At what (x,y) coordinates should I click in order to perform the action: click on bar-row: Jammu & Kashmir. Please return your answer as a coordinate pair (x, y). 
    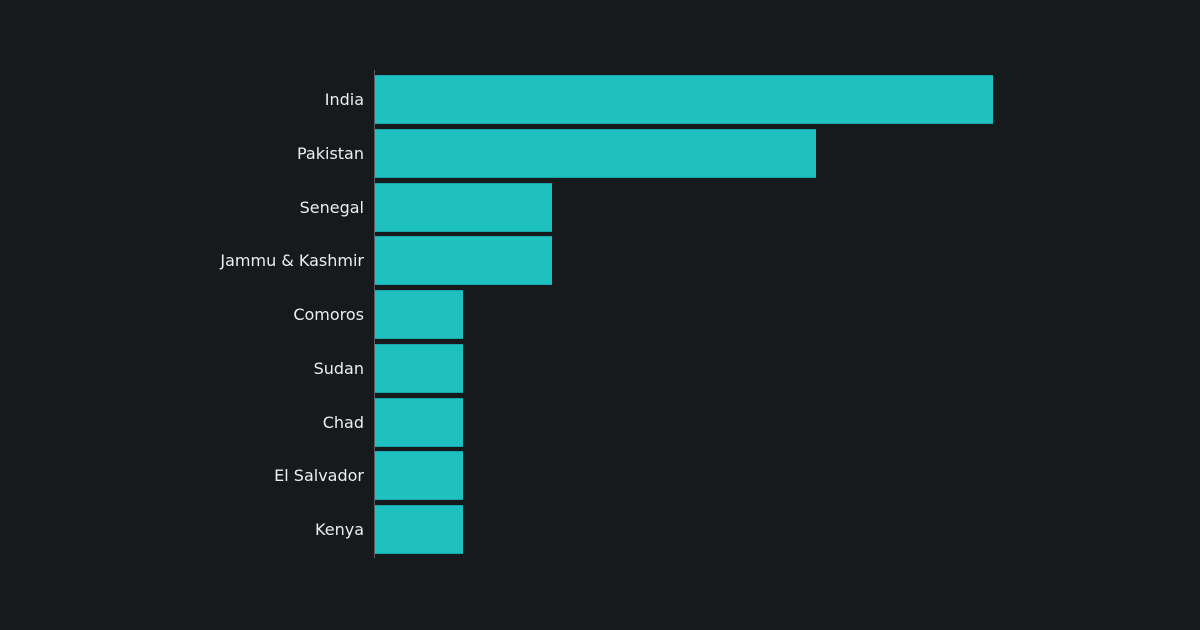
    Looking at the image, I should click on (600, 261).